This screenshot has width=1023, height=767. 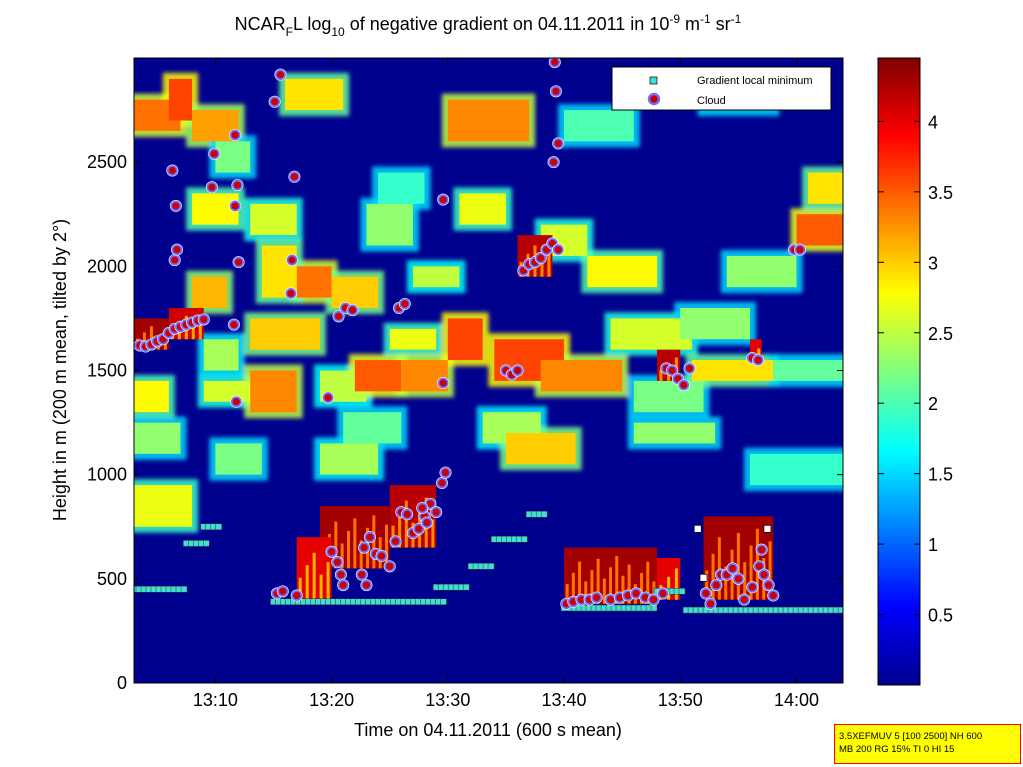 What do you see at coordinates (107, 266) in the screenshot?
I see `y-tick-label: 2000` at bounding box center [107, 266].